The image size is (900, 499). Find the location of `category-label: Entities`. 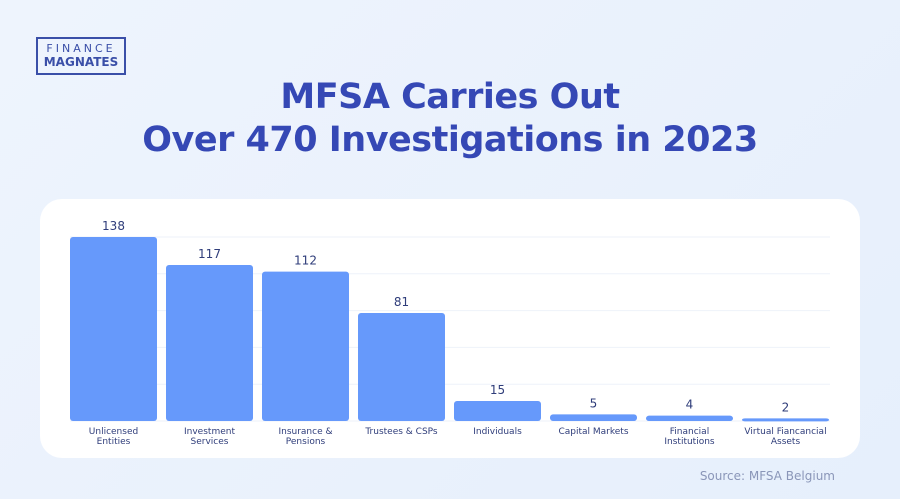

category-label: Entities is located at coordinates (114, 442).